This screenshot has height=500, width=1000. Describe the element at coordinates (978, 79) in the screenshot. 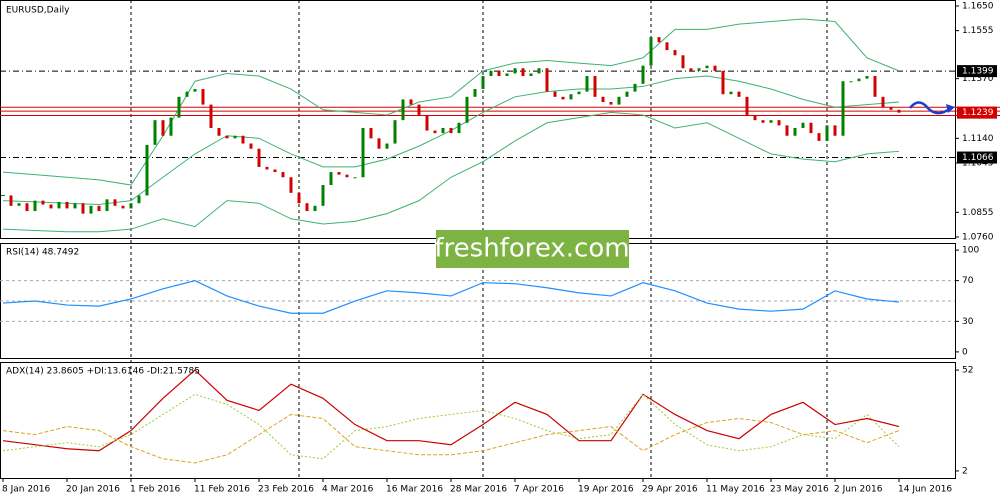

I see `y-tick-label: 1.1370` at that location.